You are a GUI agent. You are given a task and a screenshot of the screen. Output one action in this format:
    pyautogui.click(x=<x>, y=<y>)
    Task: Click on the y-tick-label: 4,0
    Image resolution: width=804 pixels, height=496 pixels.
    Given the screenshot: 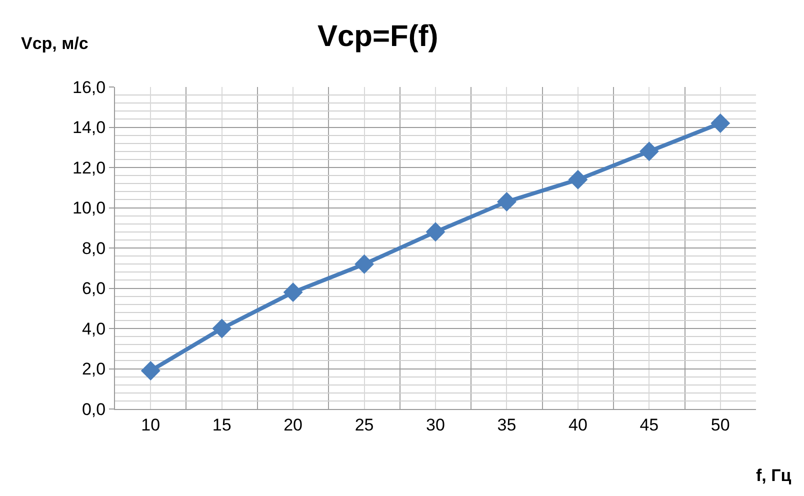 What is the action you would take?
    pyautogui.click(x=94, y=328)
    